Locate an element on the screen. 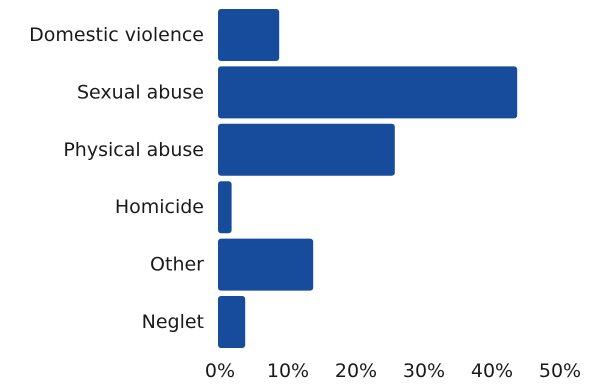 This screenshot has width=589, height=385. category-label-homicide: Homicide is located at coordinates (159, 207).